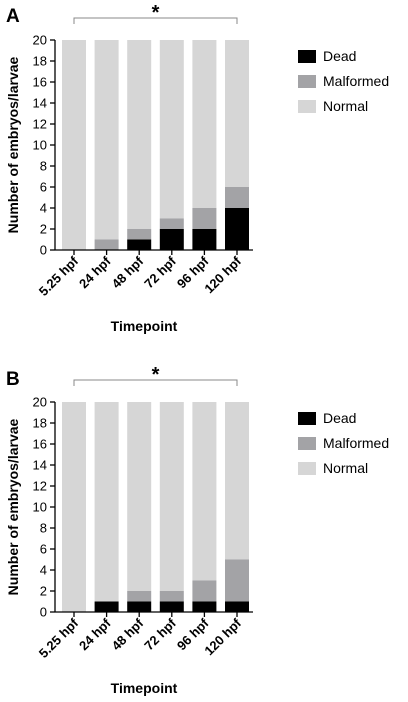 Image resolution: width=408 pixels, height=702 pixels. I want to click on panel-letter: B, so click(13, 379).